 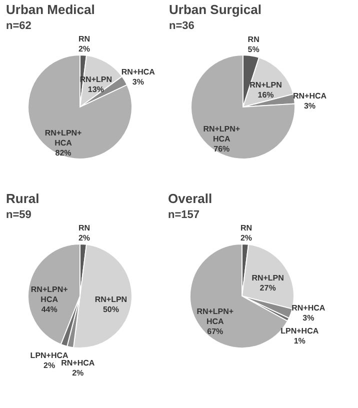 What do you see at coordinates (254, 49) in the screenshot?
I see `data-label: 5%` at bounding box center [254, 49].